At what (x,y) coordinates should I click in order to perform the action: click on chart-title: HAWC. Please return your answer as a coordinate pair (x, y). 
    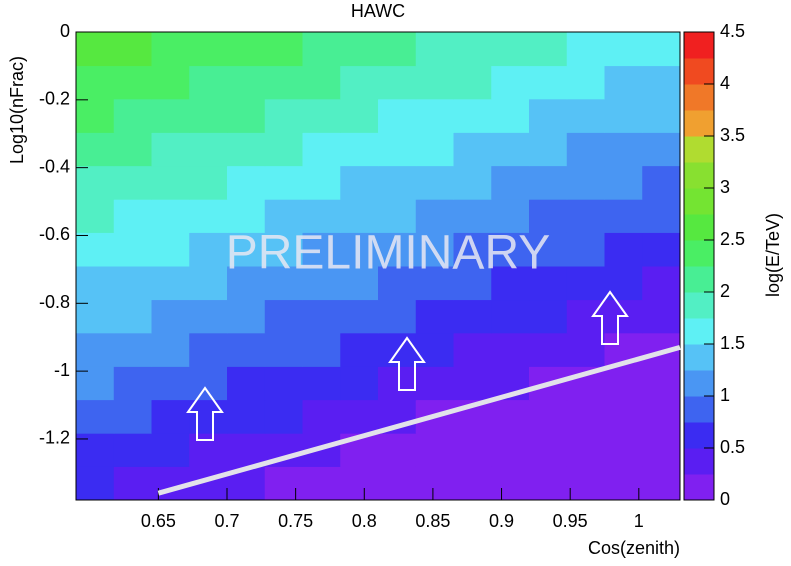
    Looking at the image, I should click on (378, 11).